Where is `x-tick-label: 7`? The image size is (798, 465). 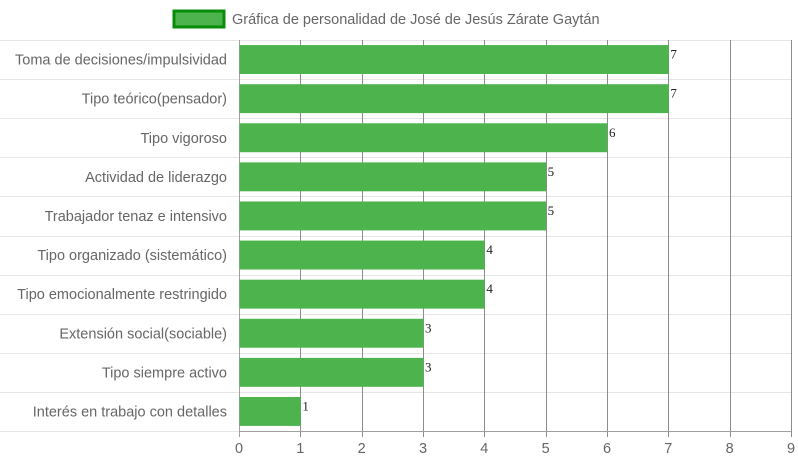
x-tick-label: 7 is located at coordinates (668, 449).